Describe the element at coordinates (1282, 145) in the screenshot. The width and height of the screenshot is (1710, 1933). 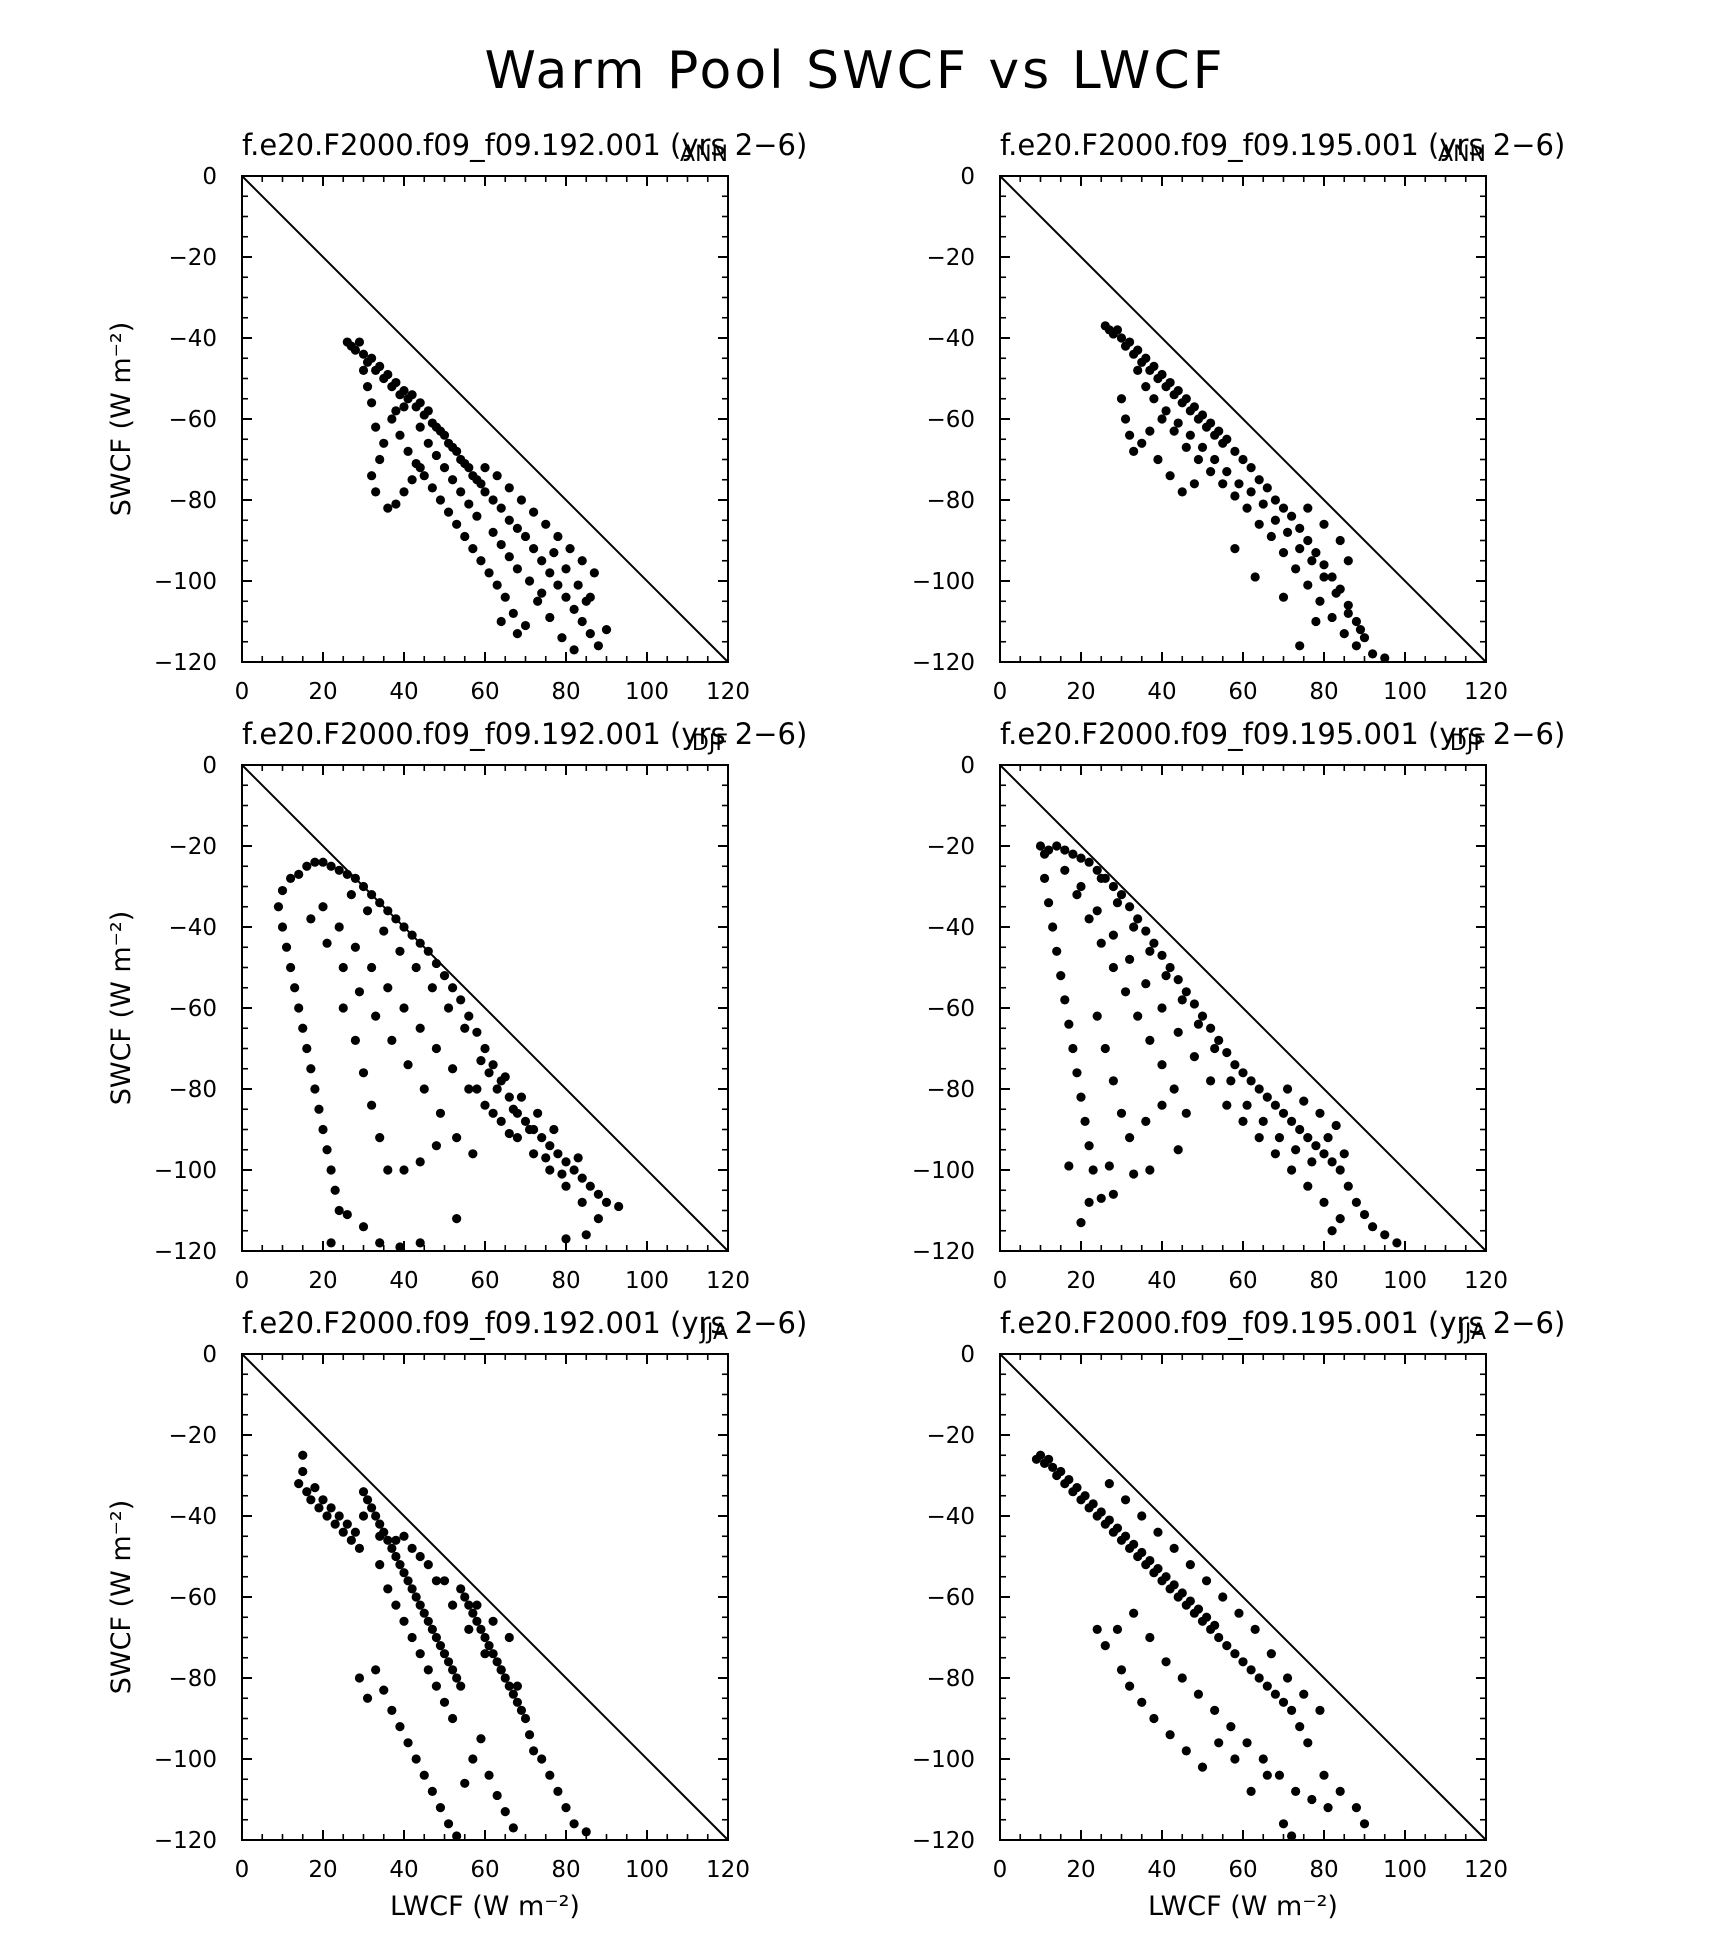
I see `panel-title: f.e20.F2000.f09_f09.195.001 (yrs 2−6)` at that location.